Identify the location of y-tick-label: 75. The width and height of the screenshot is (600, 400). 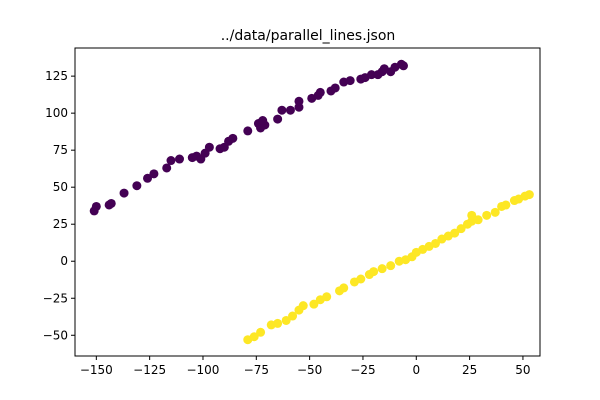
(60, 150).